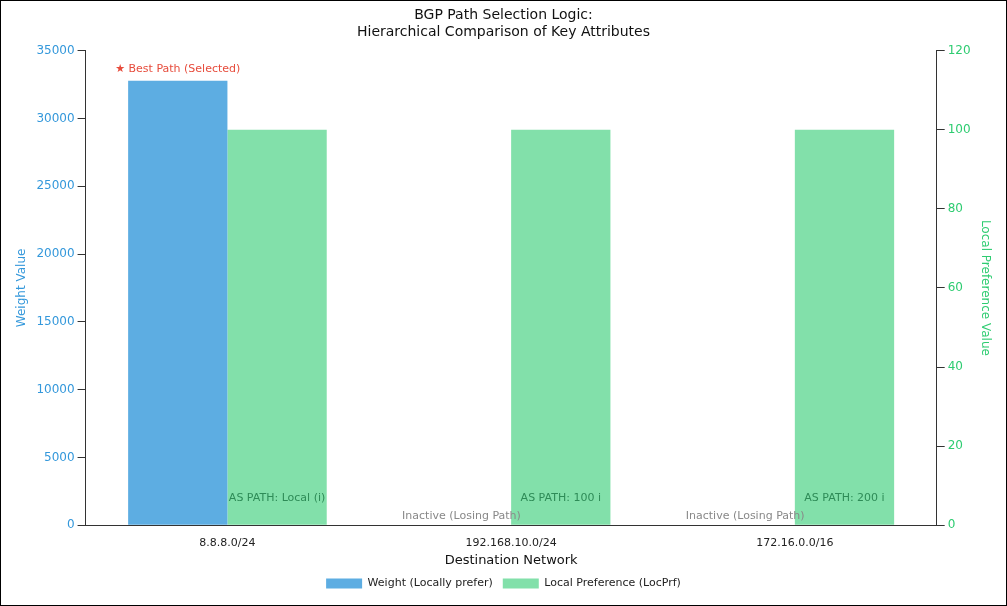  What do you see at coordinates (955, 207) in the screenshot?
I see `y2-tick-label: 80` at bounding box center [955, 207].